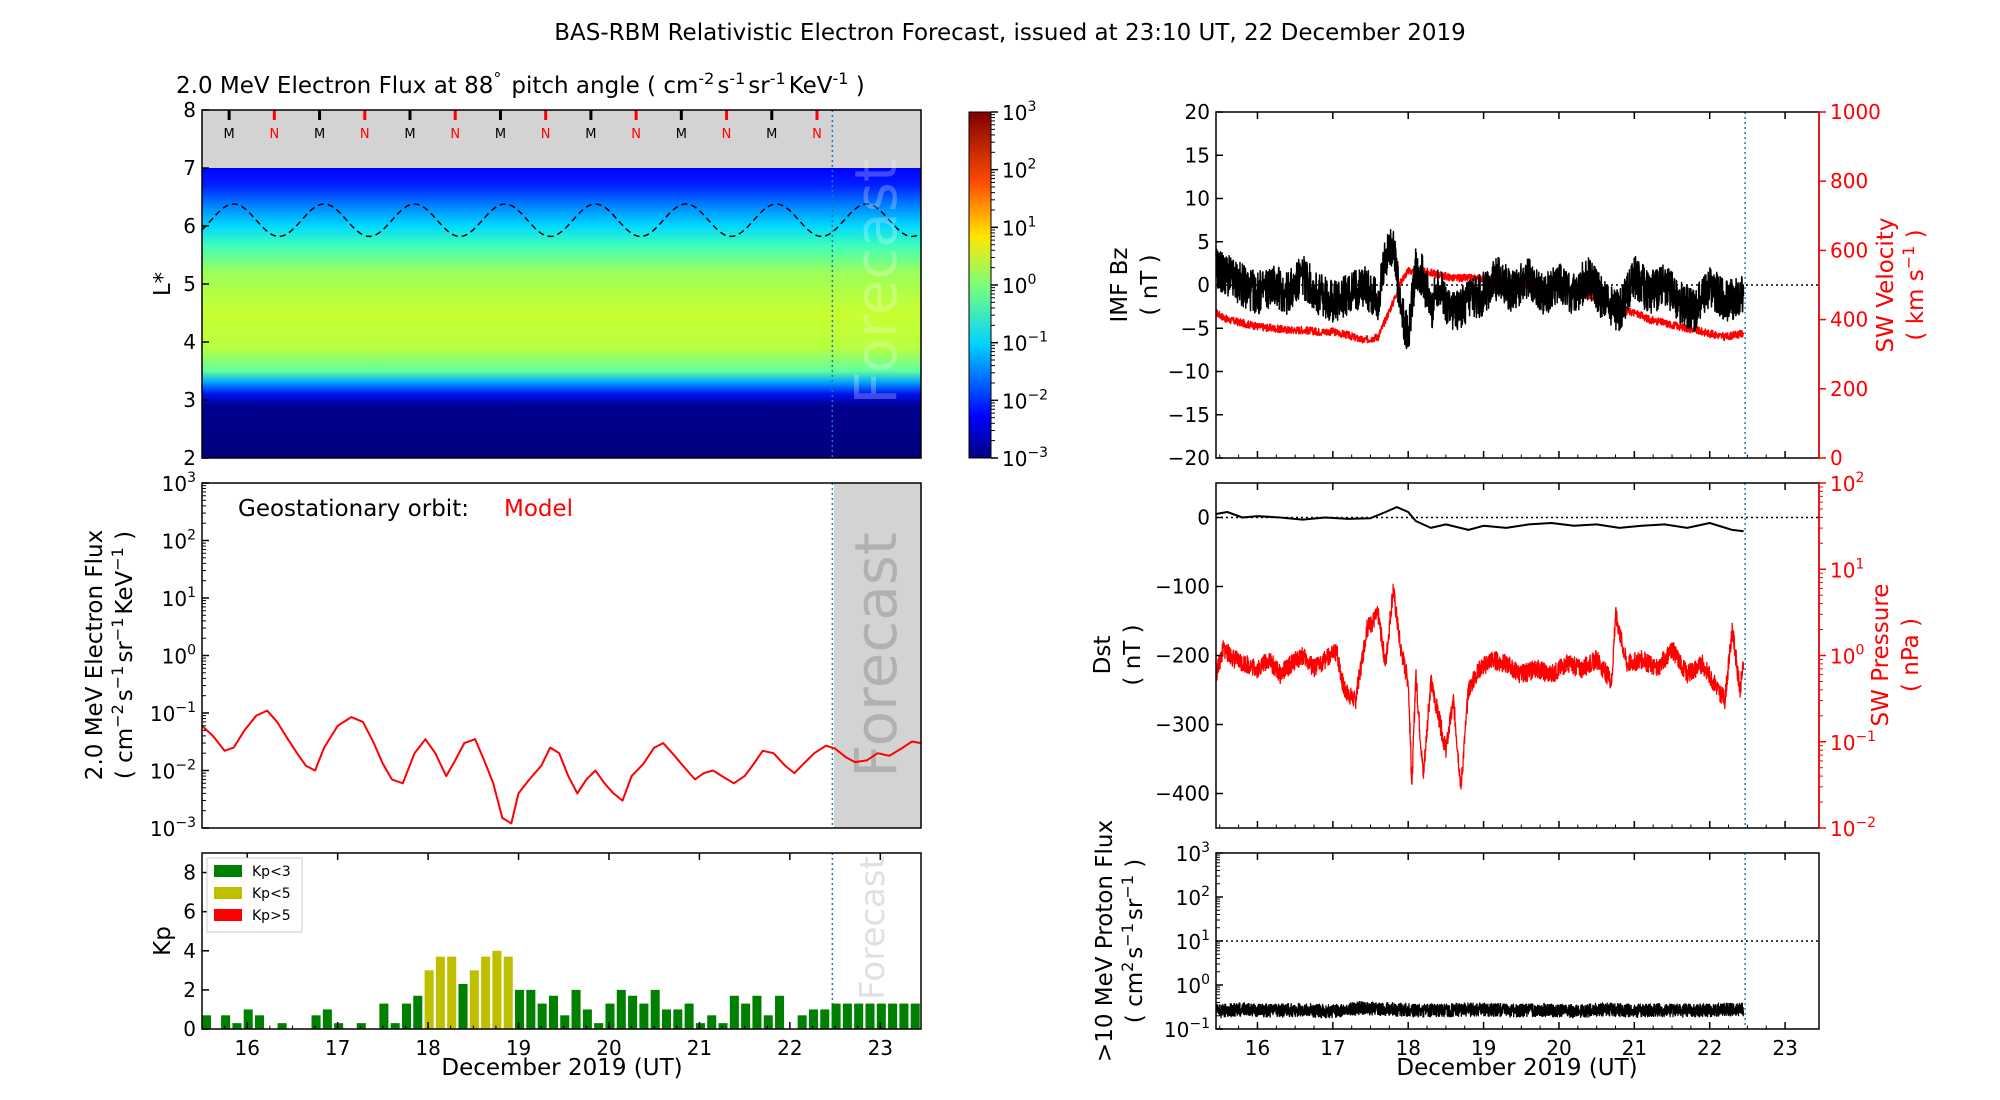  What do you see at coordinates (1189, 415) in the screenshot?
I see `imf-ytick-label: −15` at bounding box center [1189, 415].